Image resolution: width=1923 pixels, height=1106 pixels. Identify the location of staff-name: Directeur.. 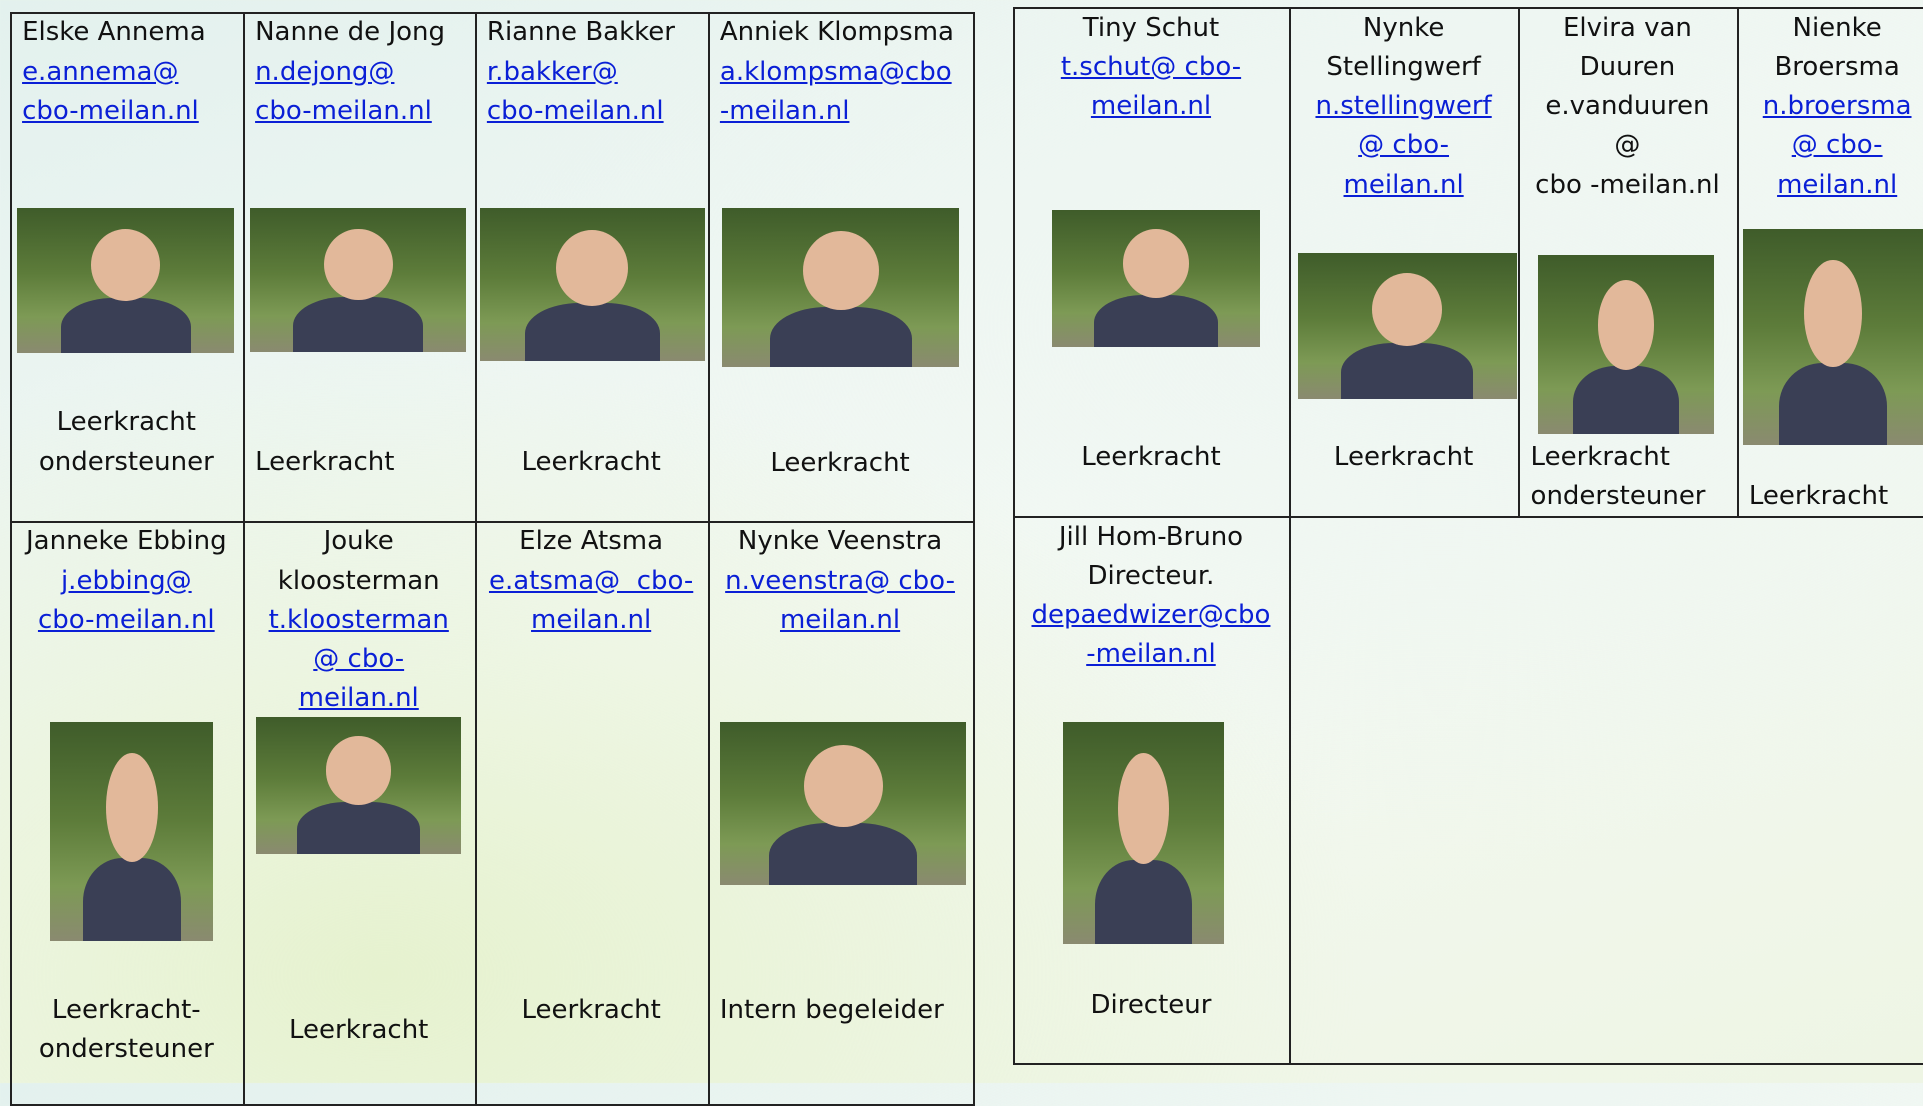
(1151, 575).